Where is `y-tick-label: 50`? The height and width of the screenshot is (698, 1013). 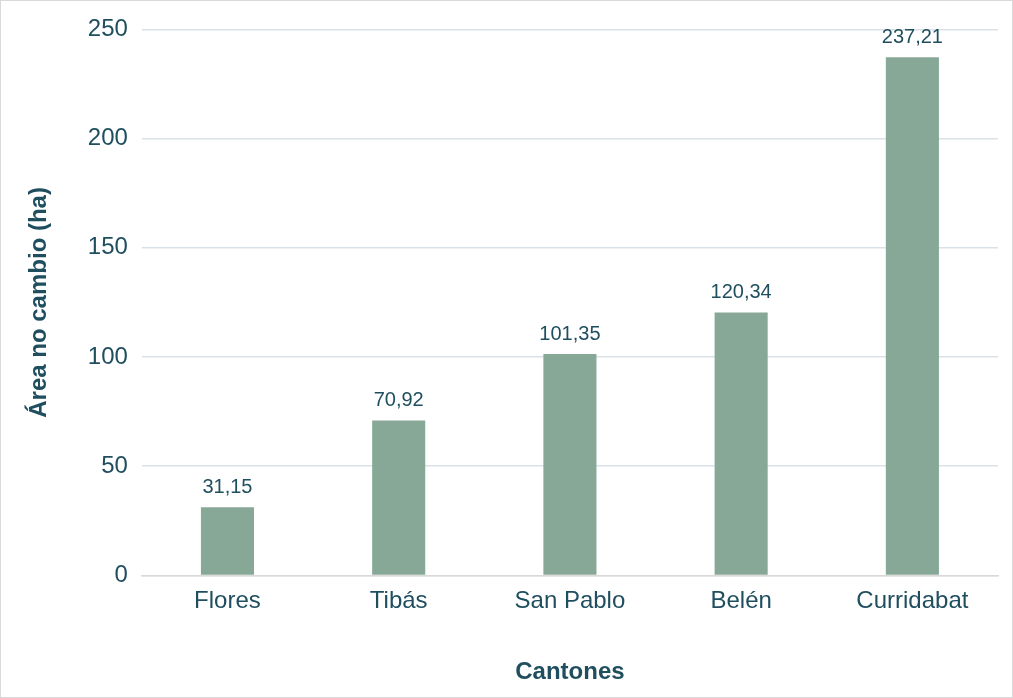 y-tick-label: 50 is located at coordinates (114, 464).